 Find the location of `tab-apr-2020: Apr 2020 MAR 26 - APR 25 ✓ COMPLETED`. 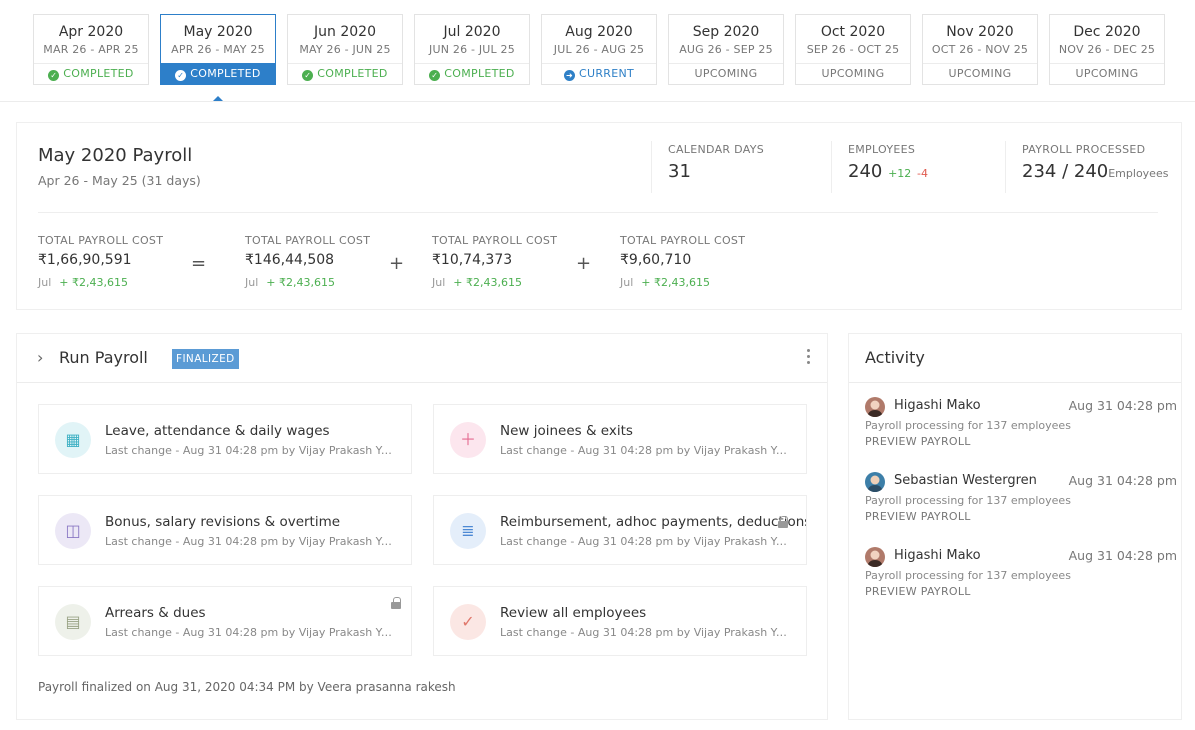

tab-apr-2020: Apr 2020 MAR 26 - APR 25 ✓ COMPLETED is located at coordinates (91, 49).